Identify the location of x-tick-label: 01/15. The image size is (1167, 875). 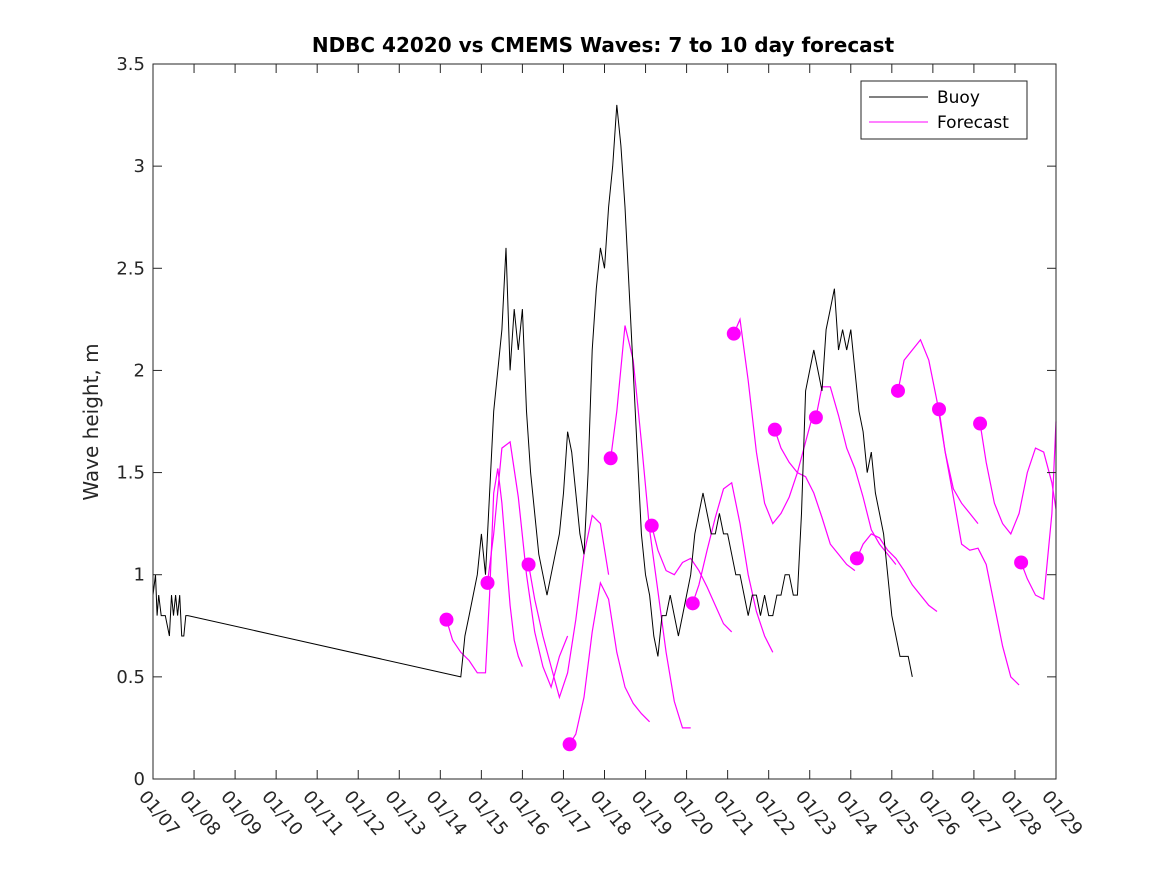
(487, 813).